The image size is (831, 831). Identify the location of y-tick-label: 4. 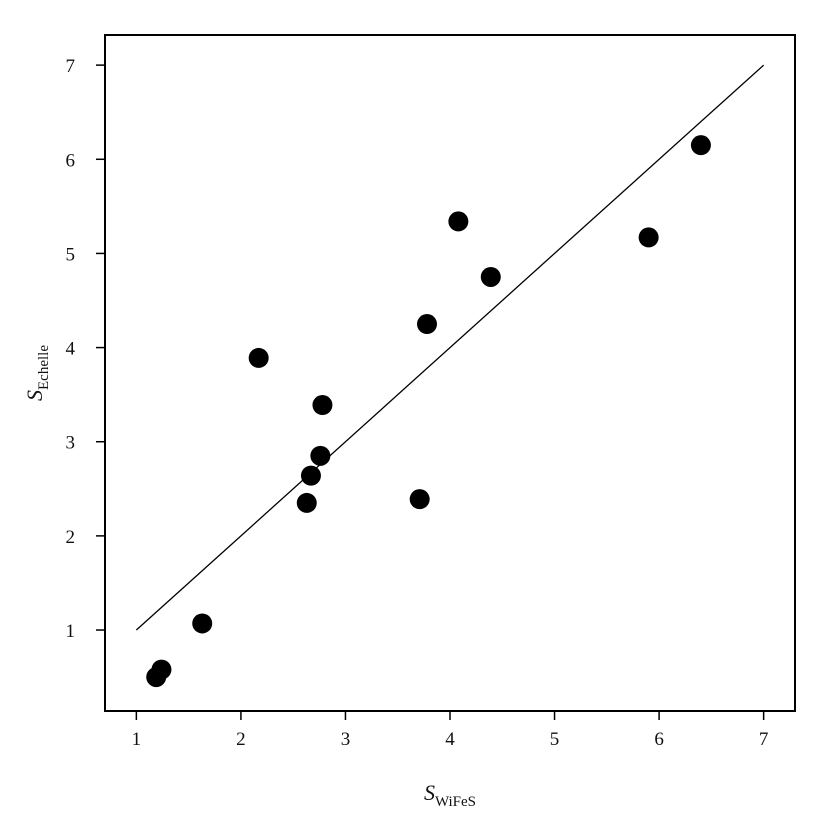
(71, 349).